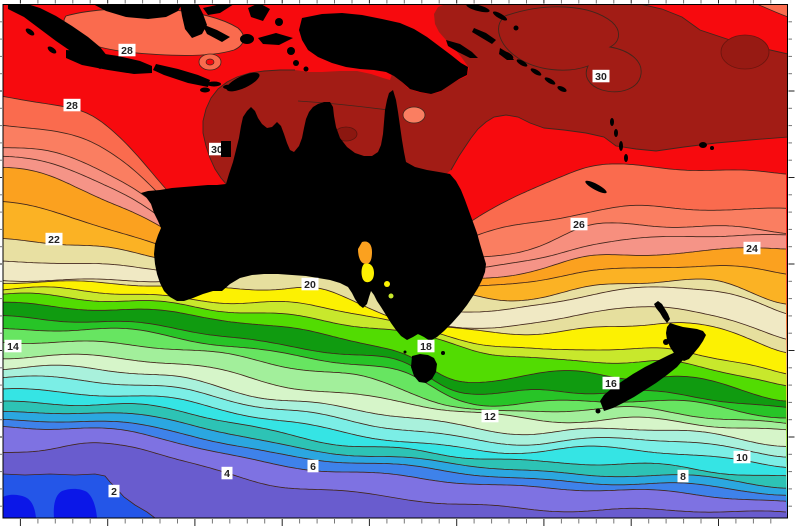 This screenshot has width=799, height=531. Describe the element at coordinates (742, 458) in the screenshot. I see `svg-text: 10` at that location.